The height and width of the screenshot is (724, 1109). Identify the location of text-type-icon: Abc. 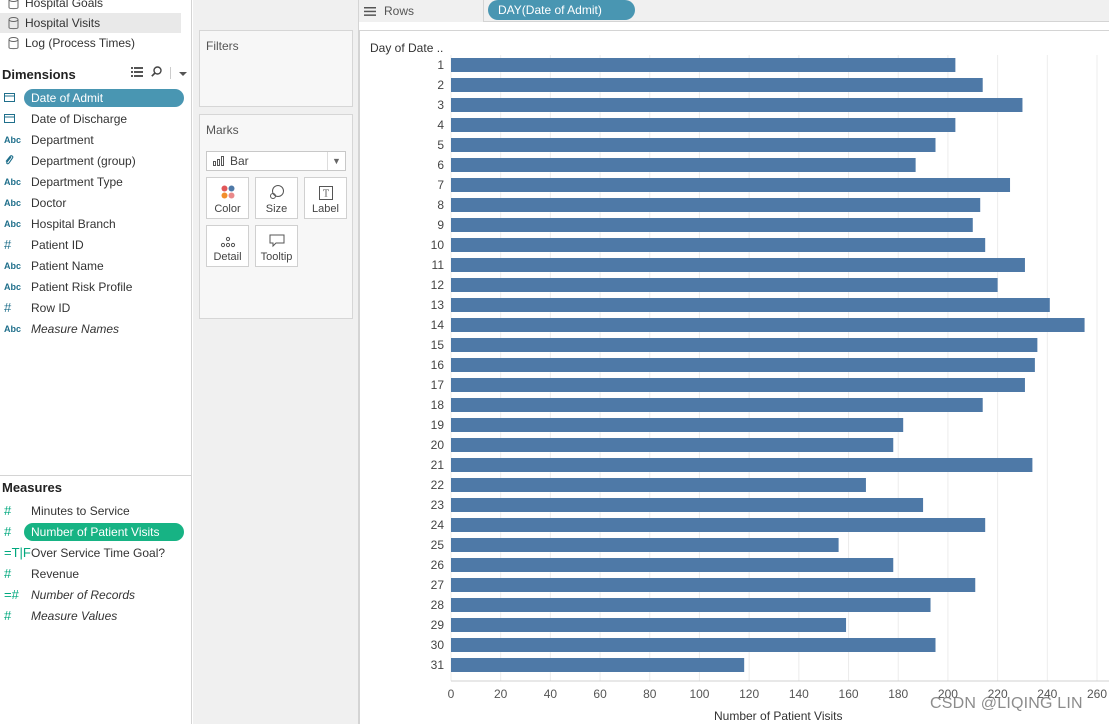
(13, 328).